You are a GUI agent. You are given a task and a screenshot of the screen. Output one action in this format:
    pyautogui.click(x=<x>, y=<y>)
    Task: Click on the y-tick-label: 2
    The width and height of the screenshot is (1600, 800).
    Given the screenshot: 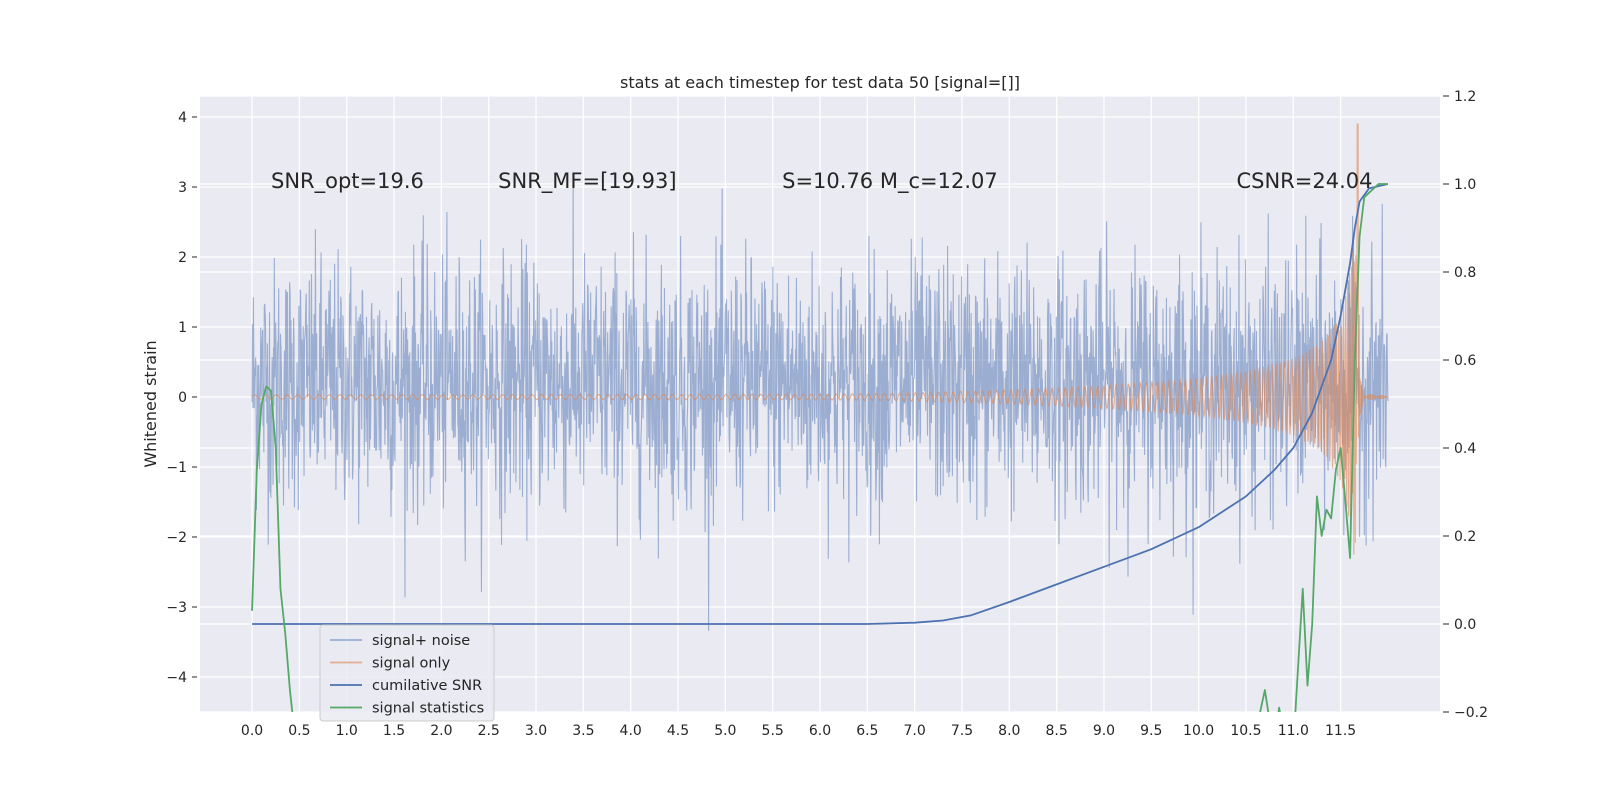 What is the action you would take?
    pyautogui.click(x=182, y=258)
    